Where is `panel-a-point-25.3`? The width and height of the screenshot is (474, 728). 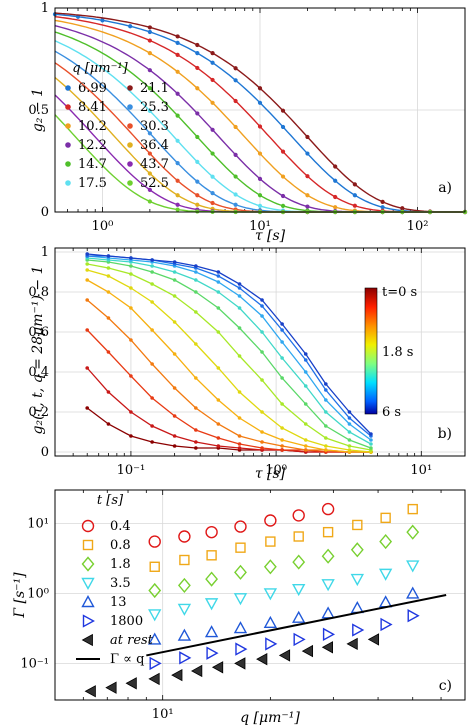
panel-a-point-25.3 is located at coordinates (235, 204).